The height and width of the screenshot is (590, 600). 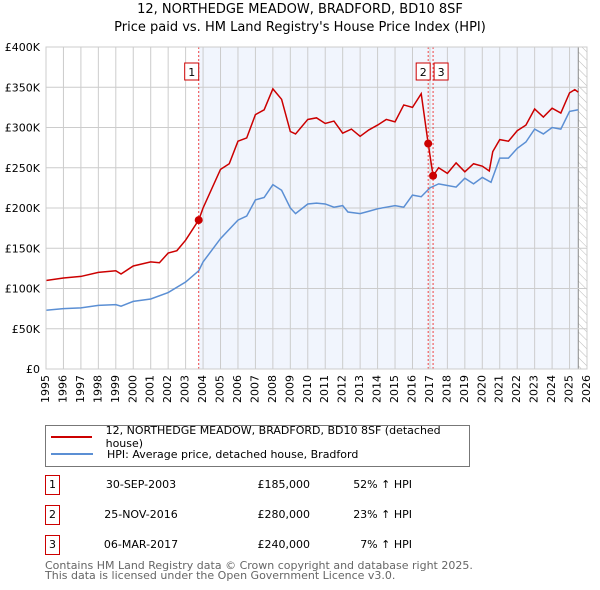 What do you see at coordinates (220, 389) in the screenshot?
I see `x-tick-label: 2005` at bounding box center [220, 389].